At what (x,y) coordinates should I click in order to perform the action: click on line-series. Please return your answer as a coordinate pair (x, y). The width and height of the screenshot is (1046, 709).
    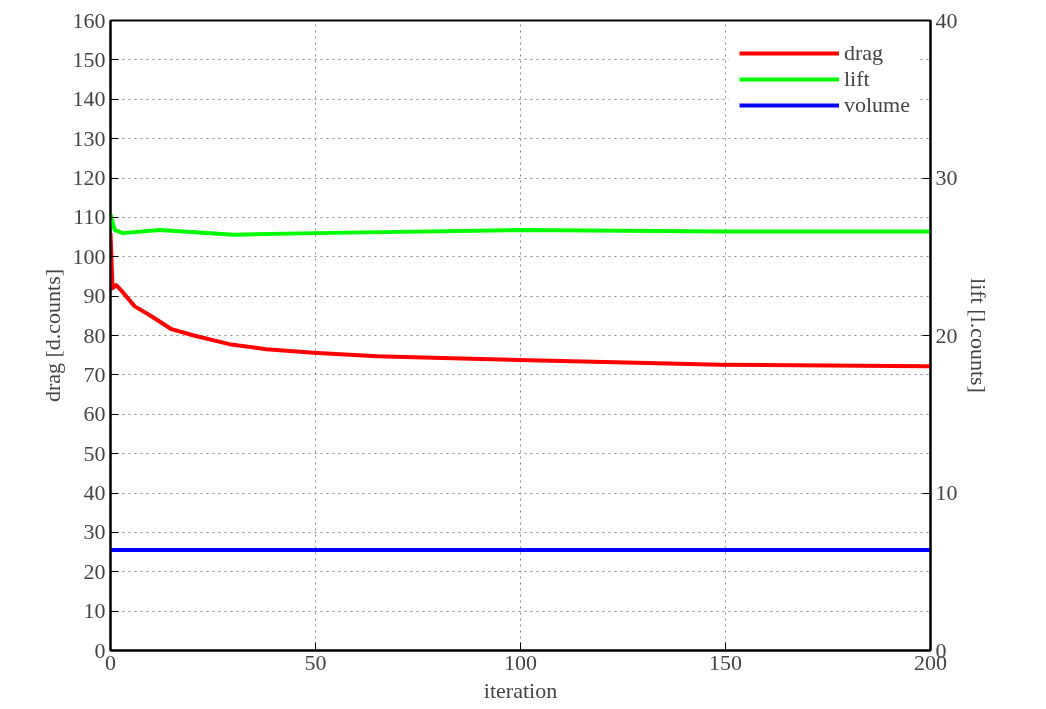
    Looking at the image, I should click on (520, 224).